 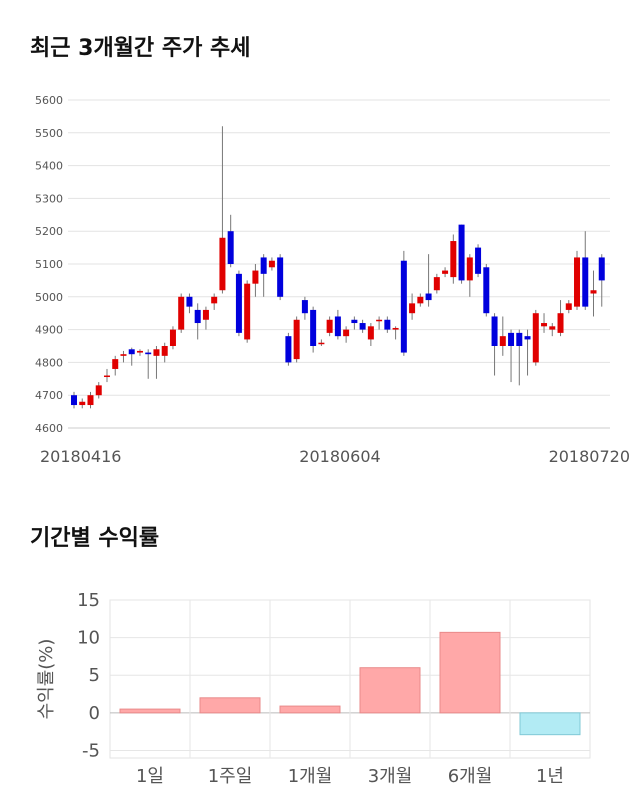 I want to click on bar-category-label: 1년, so click(x=550, y=776).